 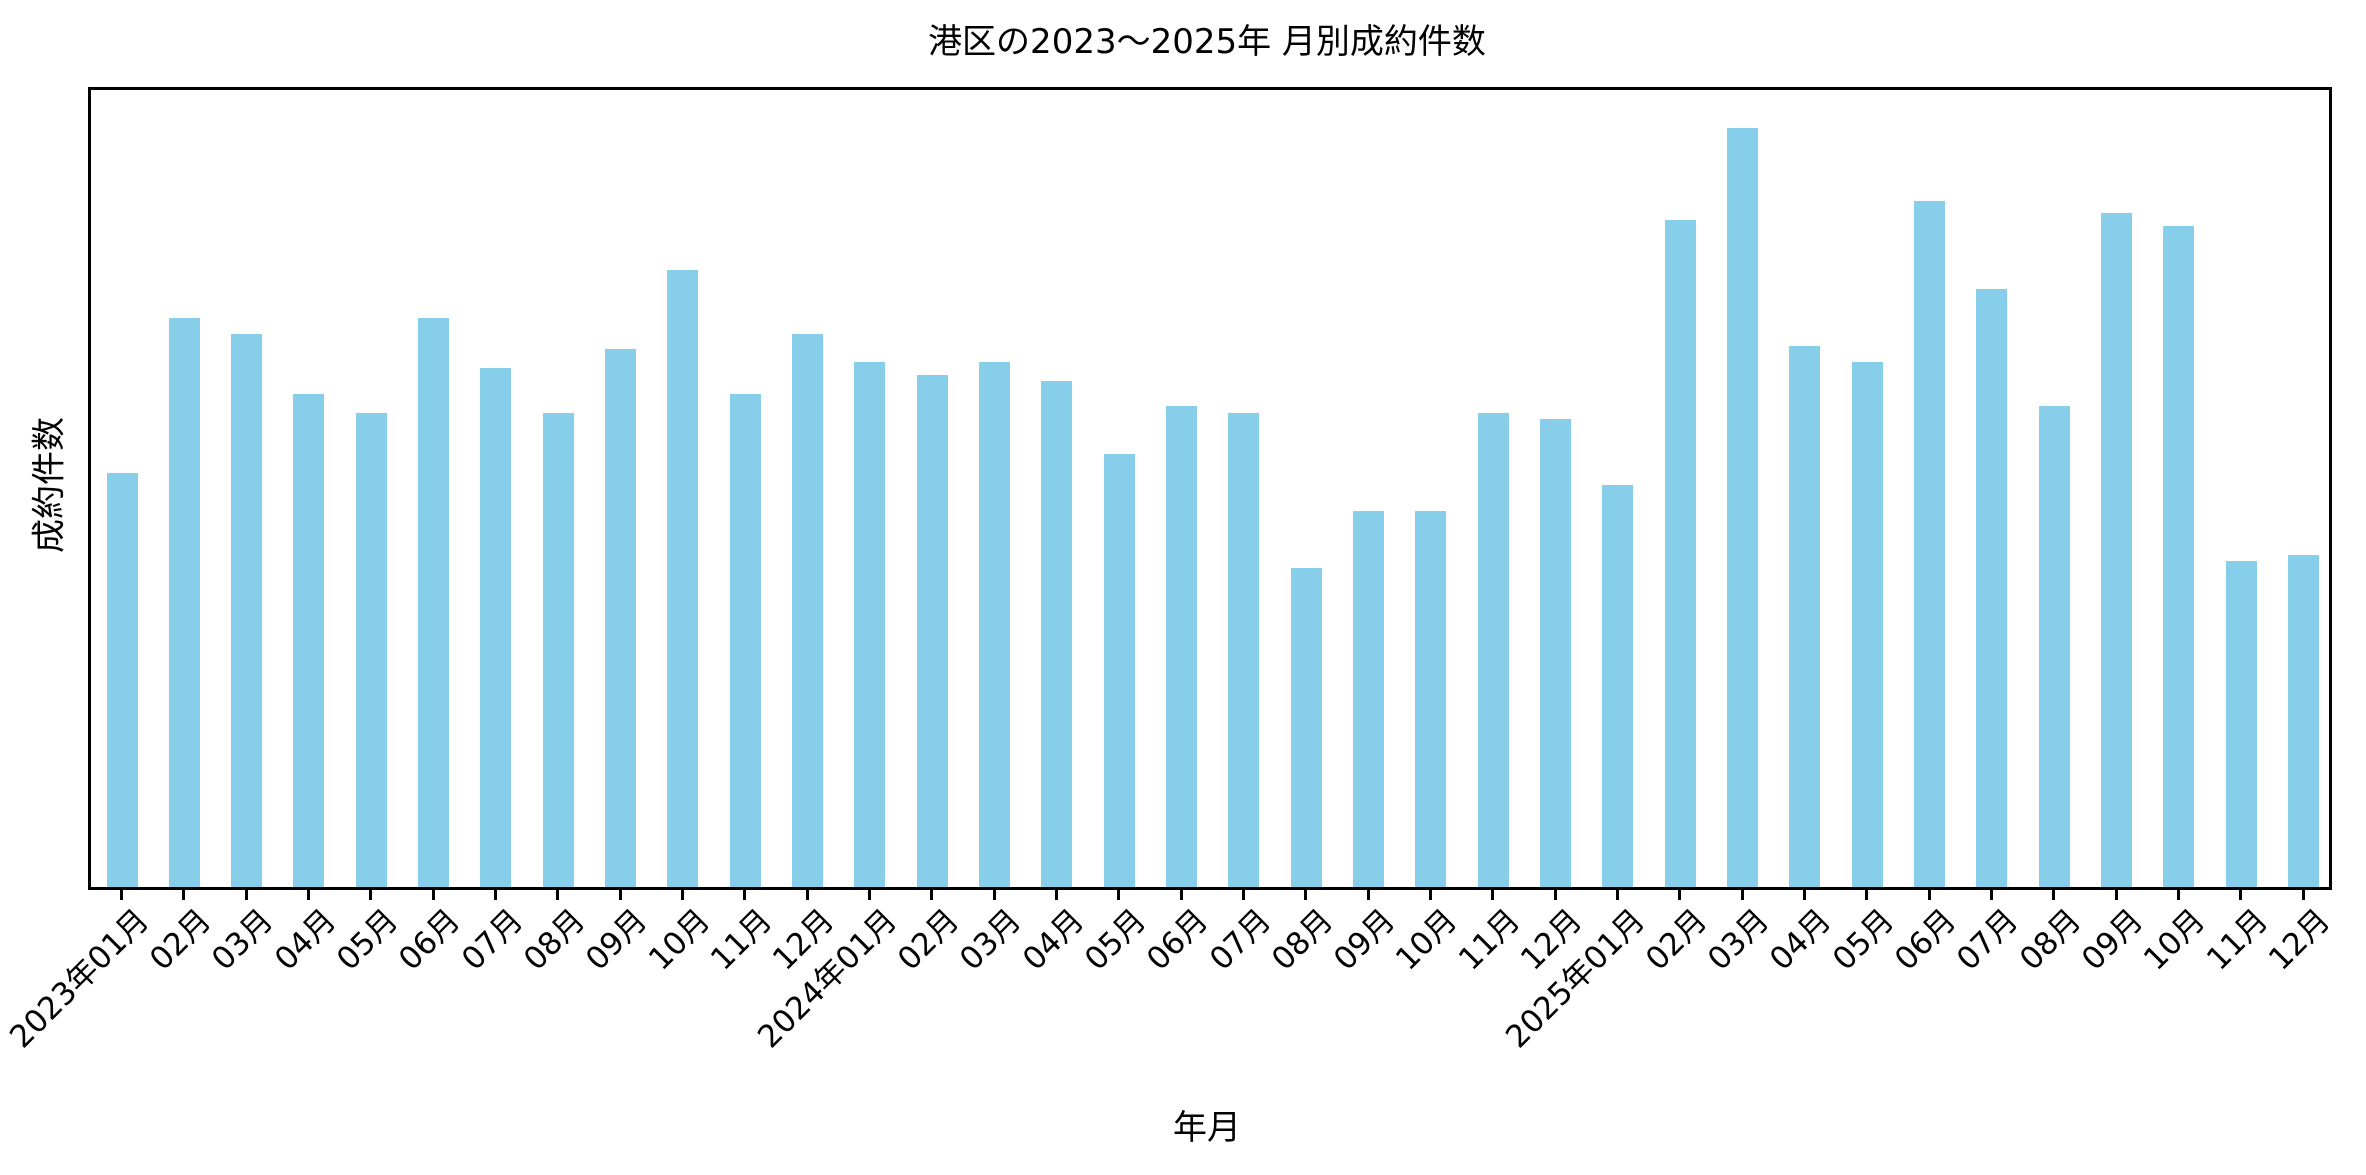 I want to click on y-axis-label: 成約件数, so click(x=49, y=485).